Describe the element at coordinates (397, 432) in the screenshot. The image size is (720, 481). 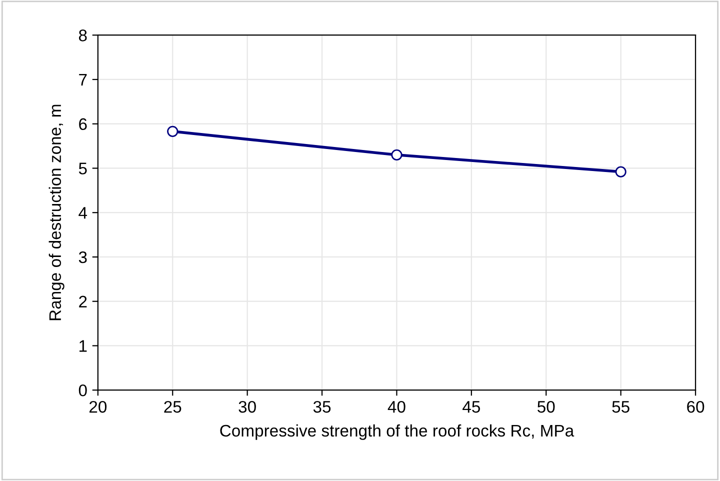
I see `x-axis-title: Compressive strength of the roof rocks Rc, MPa` at that location.